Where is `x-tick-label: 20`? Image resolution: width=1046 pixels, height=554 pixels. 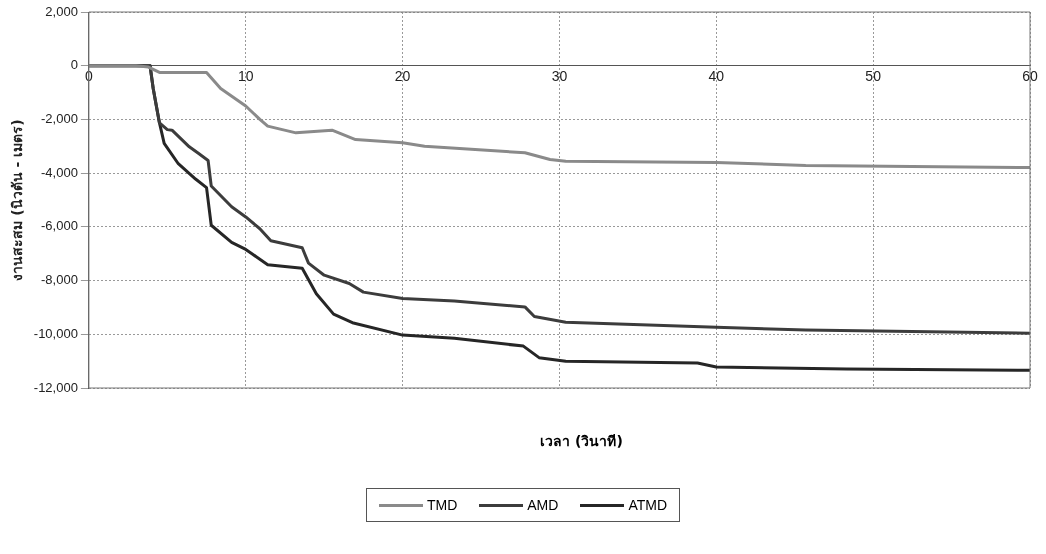 x-tick-label: 20 is located at coordinates (402, 75).